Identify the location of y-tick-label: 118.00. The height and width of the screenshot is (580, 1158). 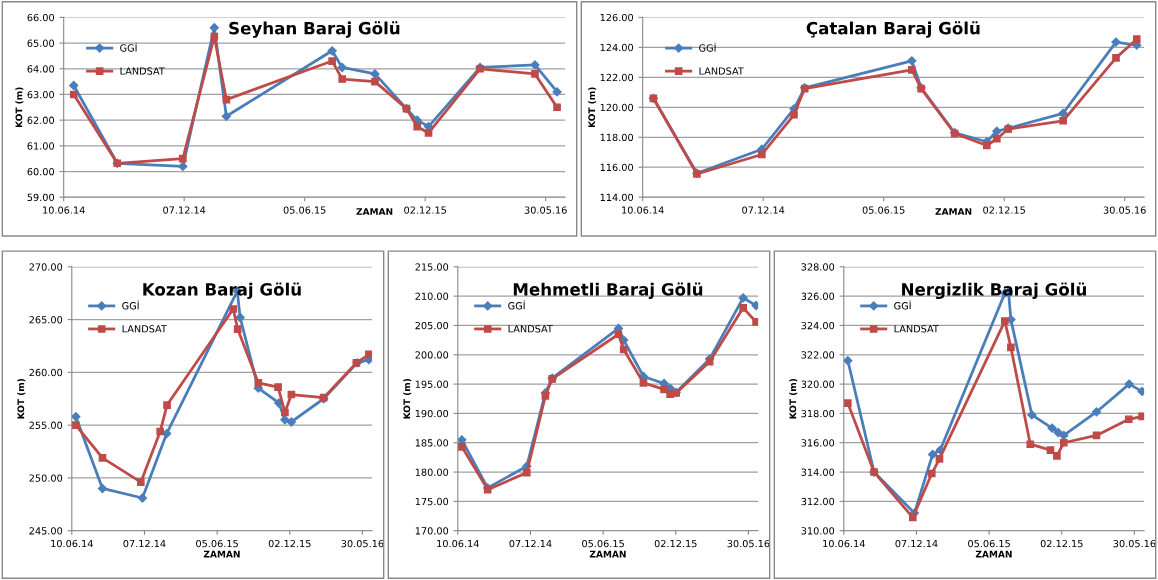
(617, 137).